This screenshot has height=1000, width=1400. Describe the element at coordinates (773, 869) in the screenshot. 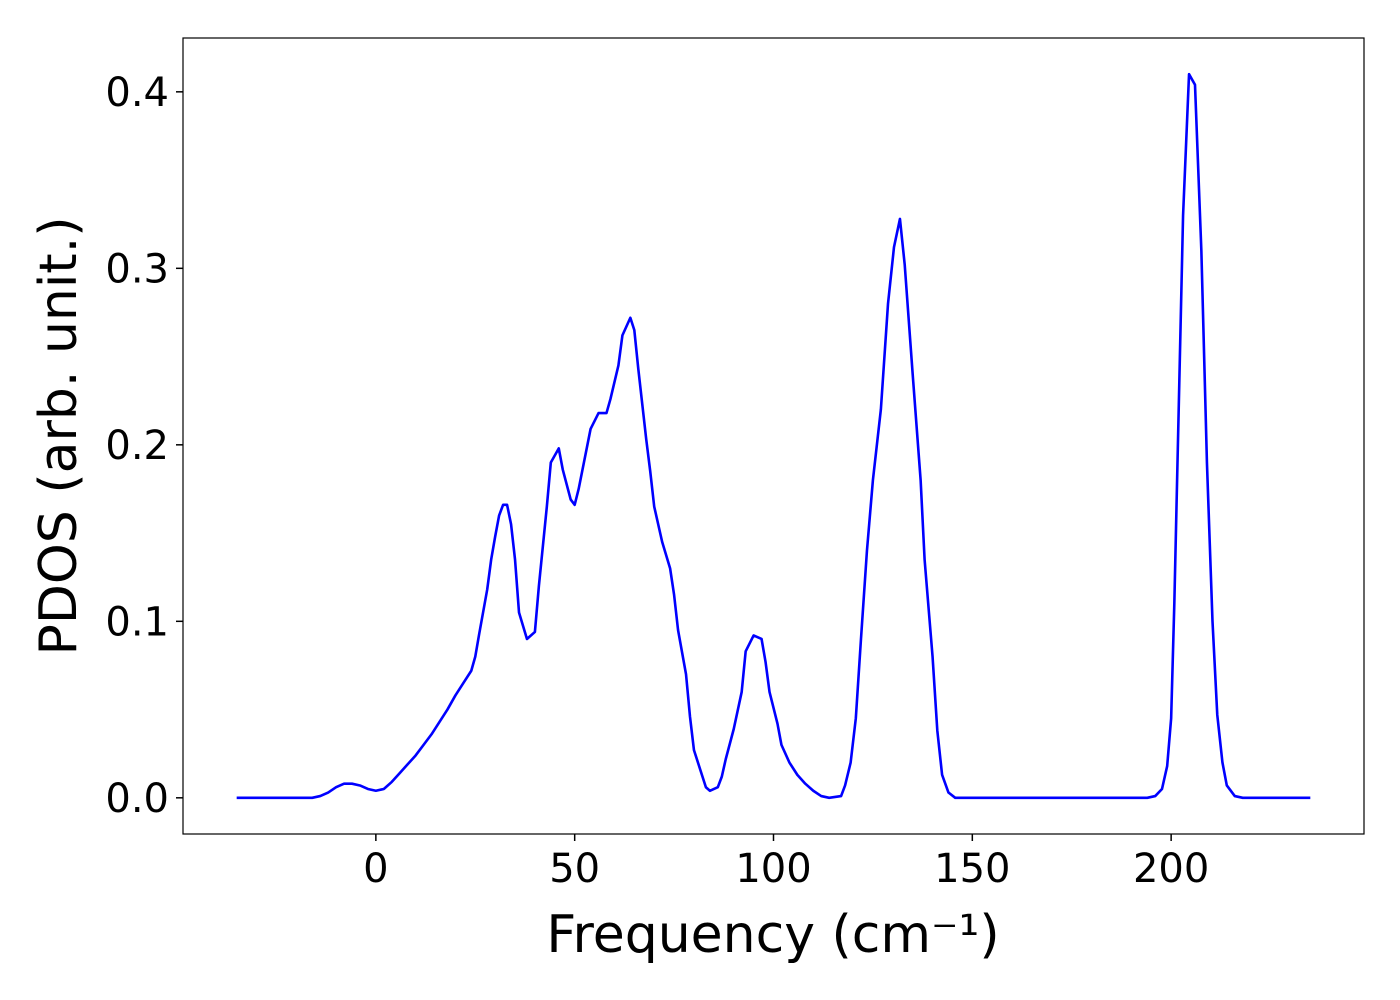

I see `x-tick-label: 100` at that location.